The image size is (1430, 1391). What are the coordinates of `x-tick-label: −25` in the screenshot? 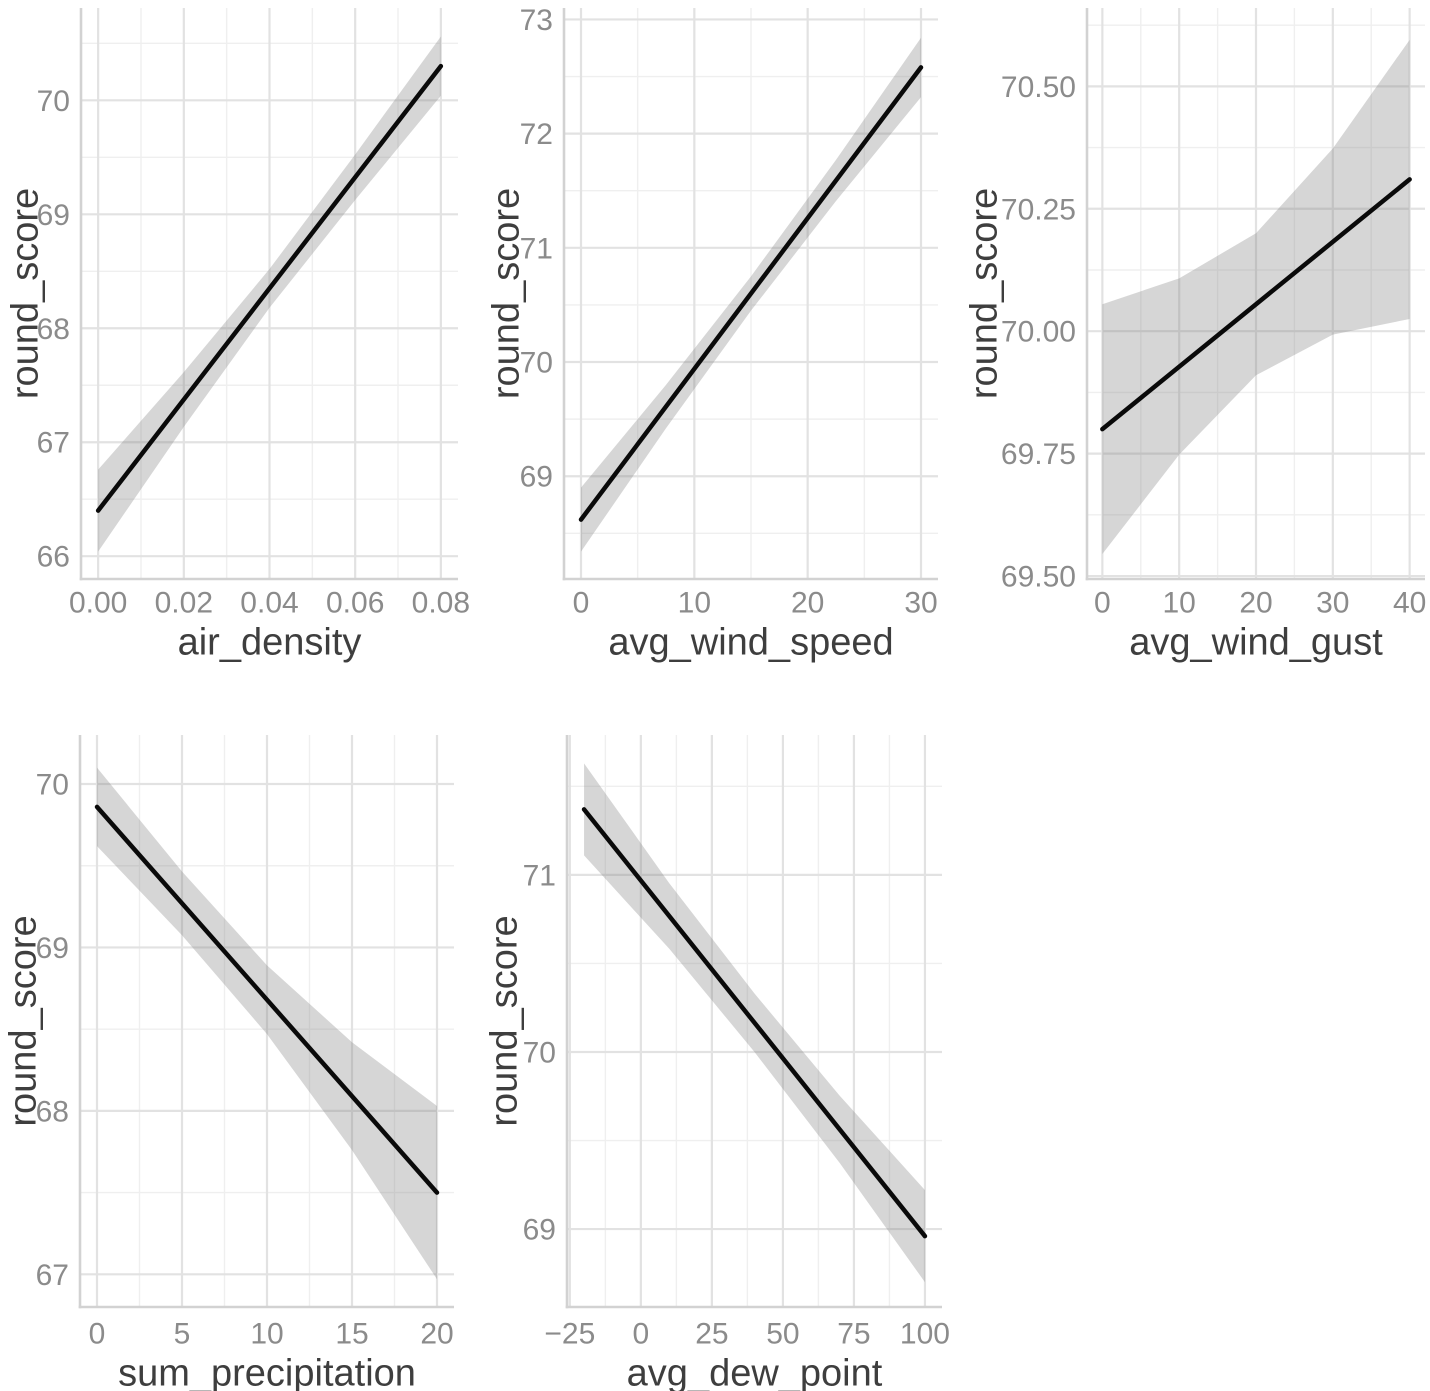 It's located at (569, 1334).